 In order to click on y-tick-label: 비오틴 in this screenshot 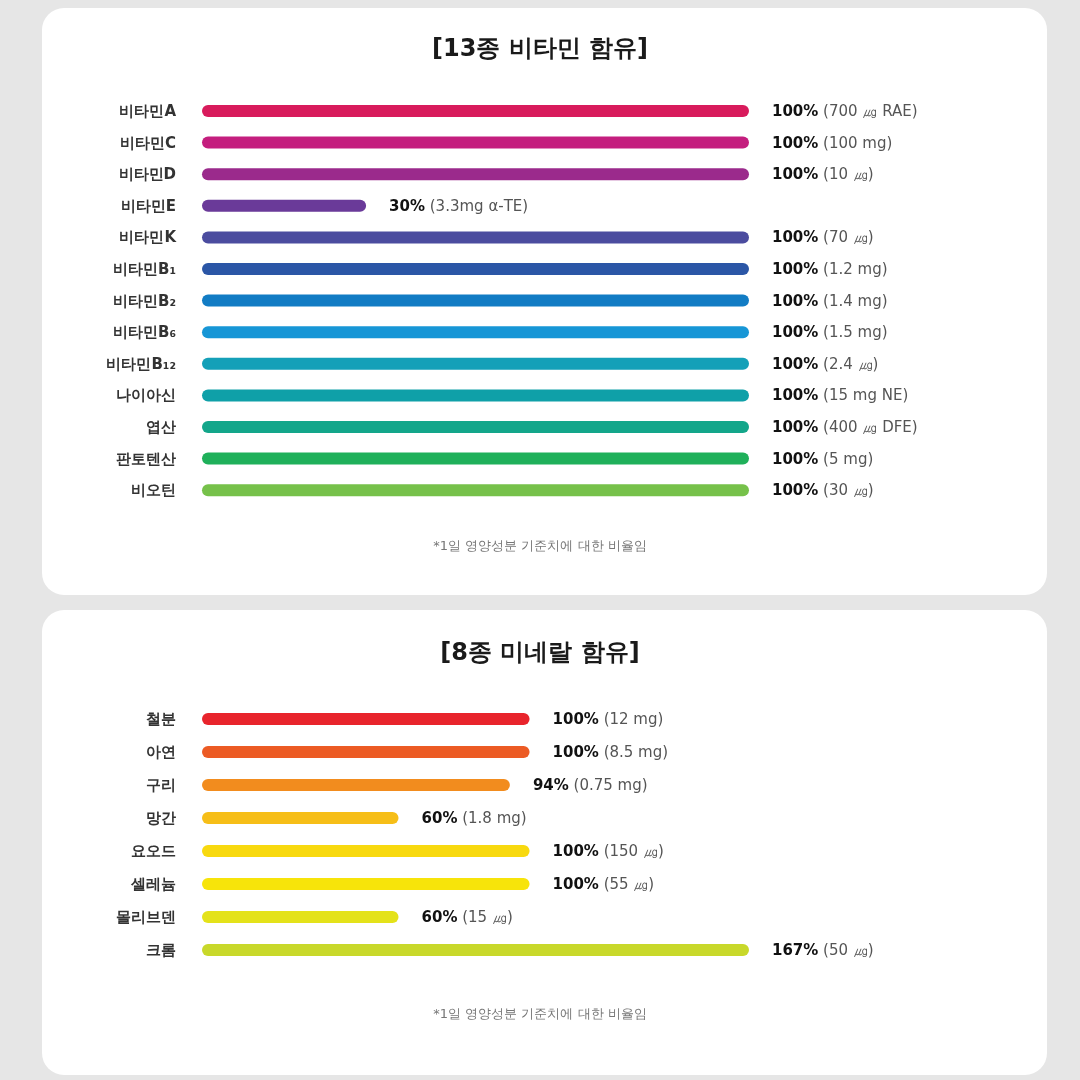, I will do `click(153, 490)`.